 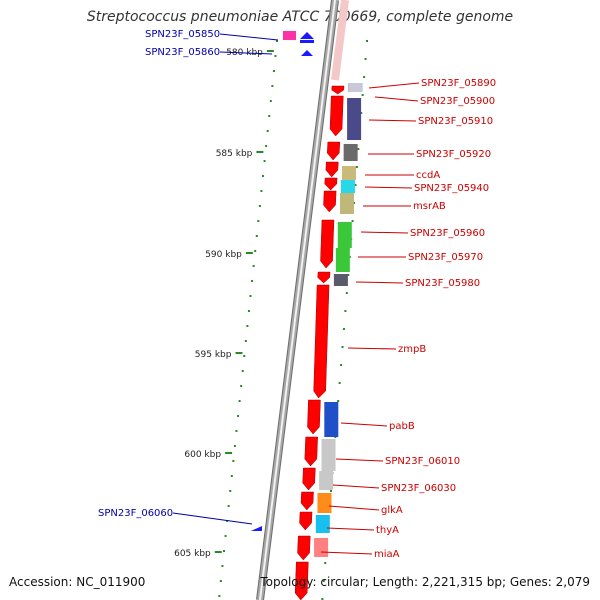 What do you see at coordinates (442, 283) in the screenshot?
I see `forward-gene-label: SPN23F_05980` at bounding box center [442, 283].